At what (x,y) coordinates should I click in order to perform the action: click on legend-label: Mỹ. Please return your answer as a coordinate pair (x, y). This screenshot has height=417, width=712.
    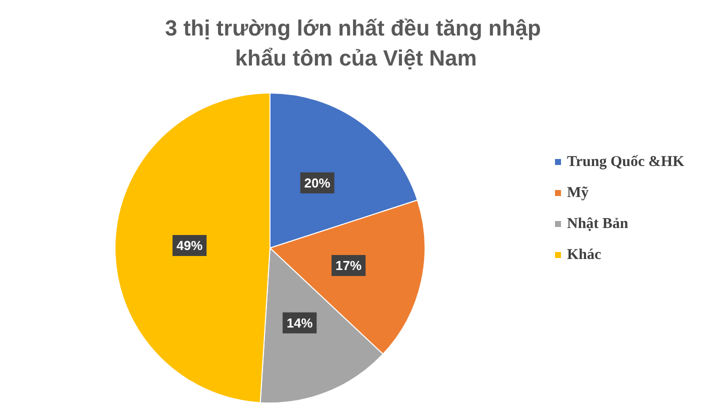
    Looking at the image, I should click on (578, 193).